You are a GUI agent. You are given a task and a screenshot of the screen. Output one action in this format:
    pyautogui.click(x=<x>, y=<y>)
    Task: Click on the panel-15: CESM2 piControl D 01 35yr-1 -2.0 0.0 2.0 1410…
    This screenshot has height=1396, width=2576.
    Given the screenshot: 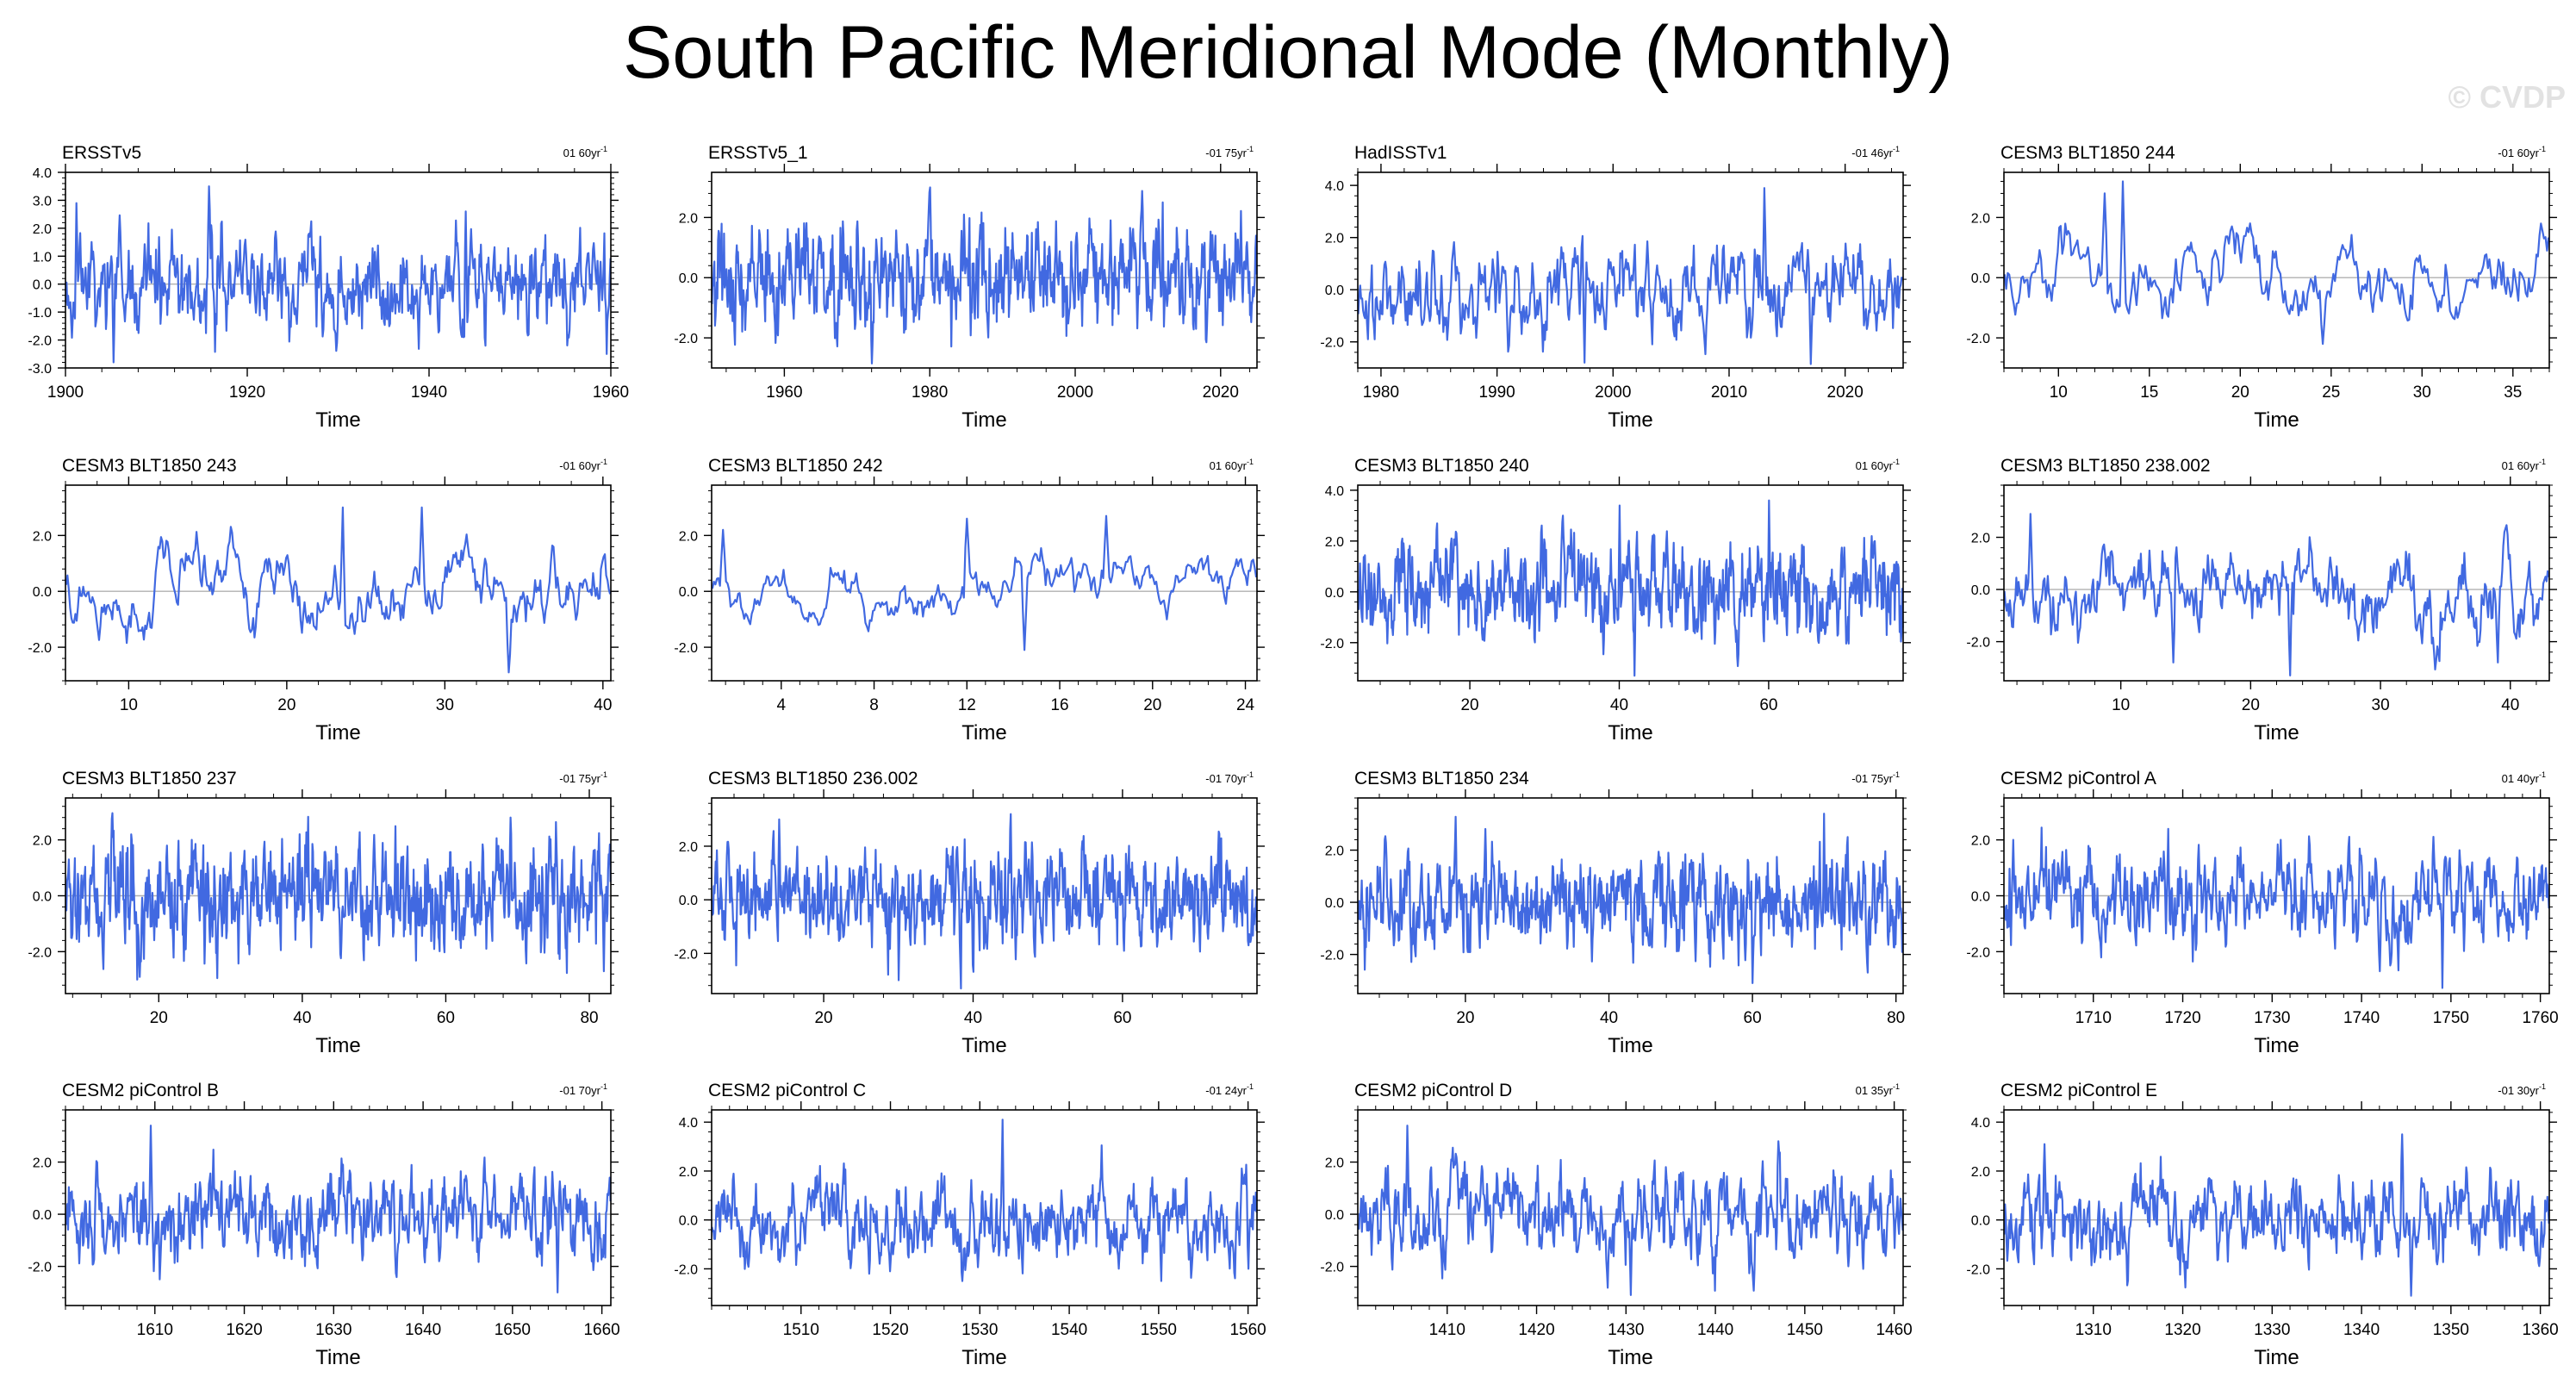 What is the action you would take?
    pyautogui.click(x=1616, y=1225)
    